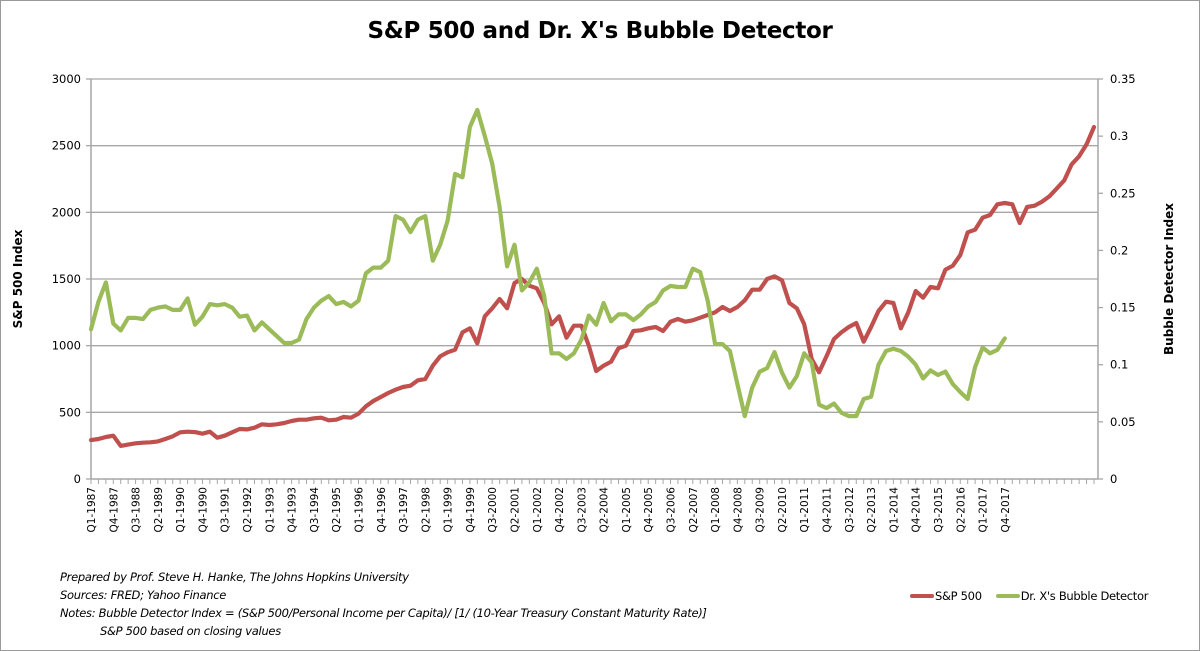  I want to click on x-tick-label: Q1-1993, so click(270, 509).